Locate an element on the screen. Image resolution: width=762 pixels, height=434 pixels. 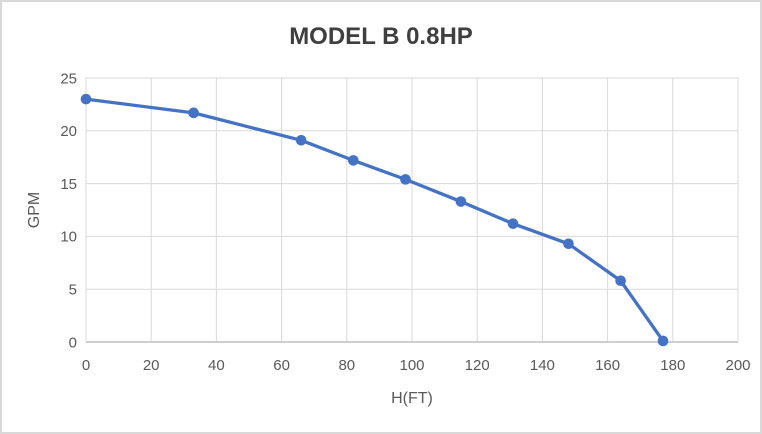
y-tick-label: 20 is located at coordinates (68, 131).